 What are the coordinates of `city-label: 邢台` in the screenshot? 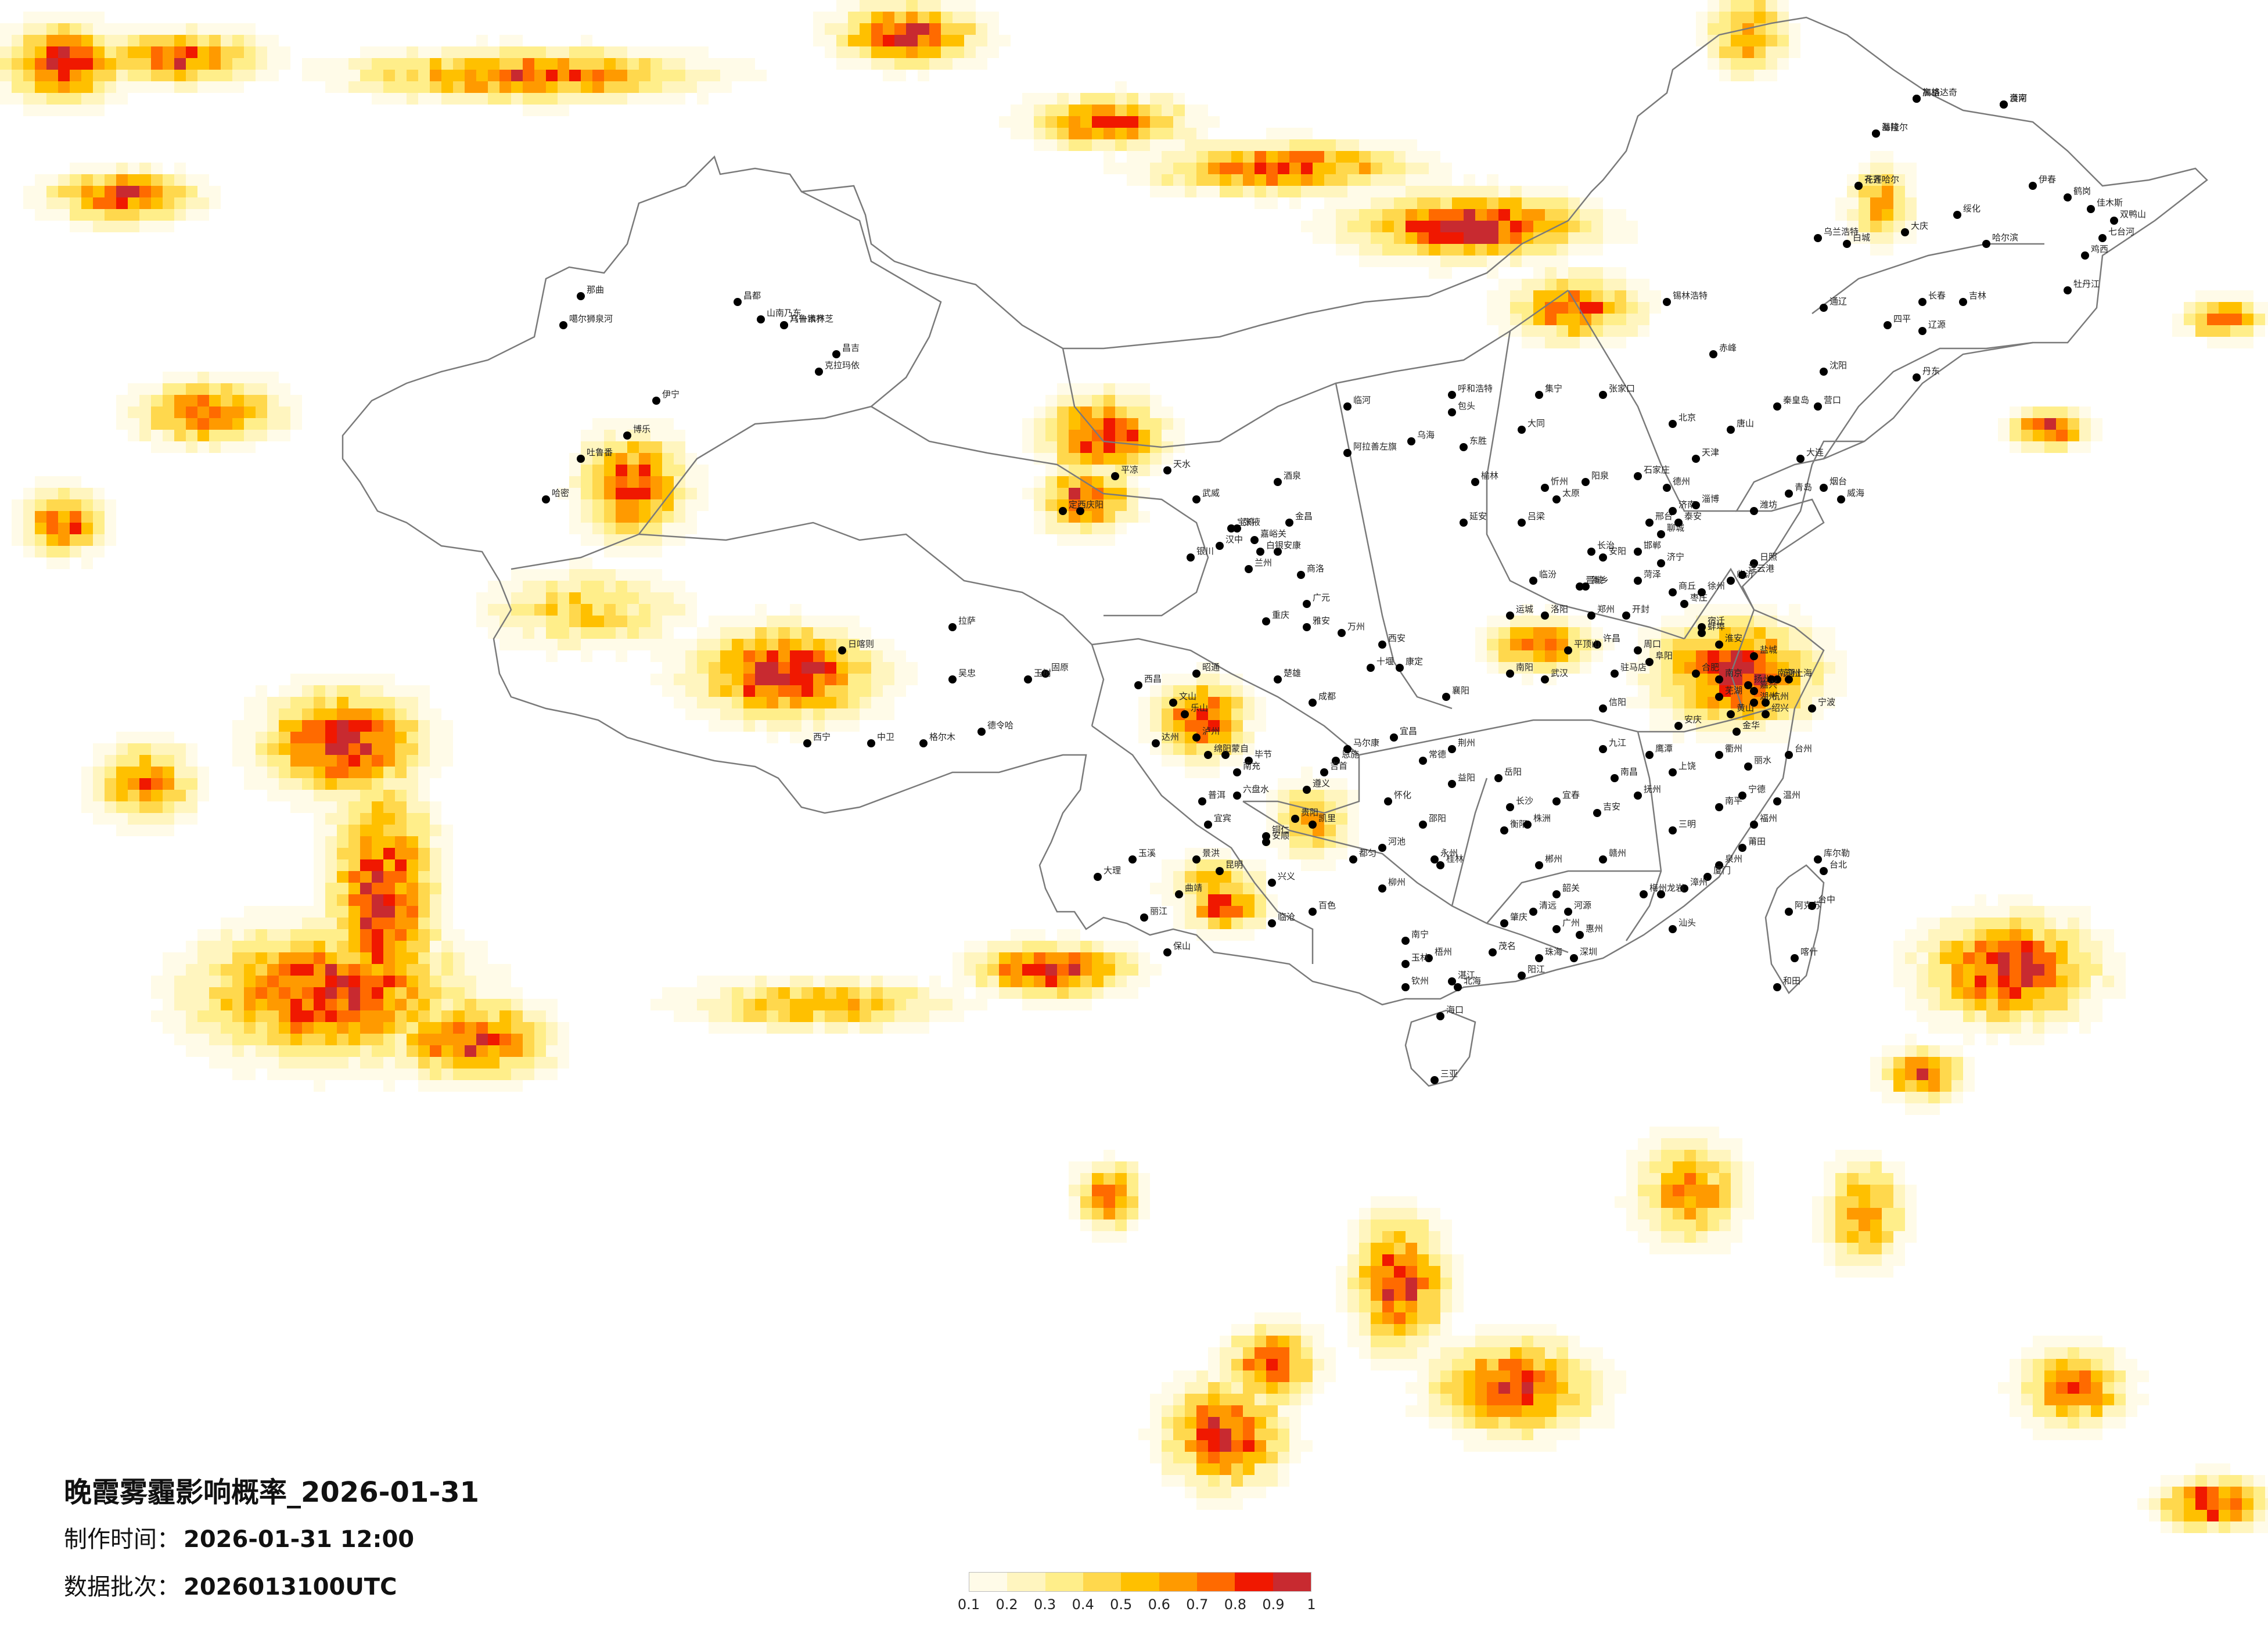 It's located at (1664, 516).